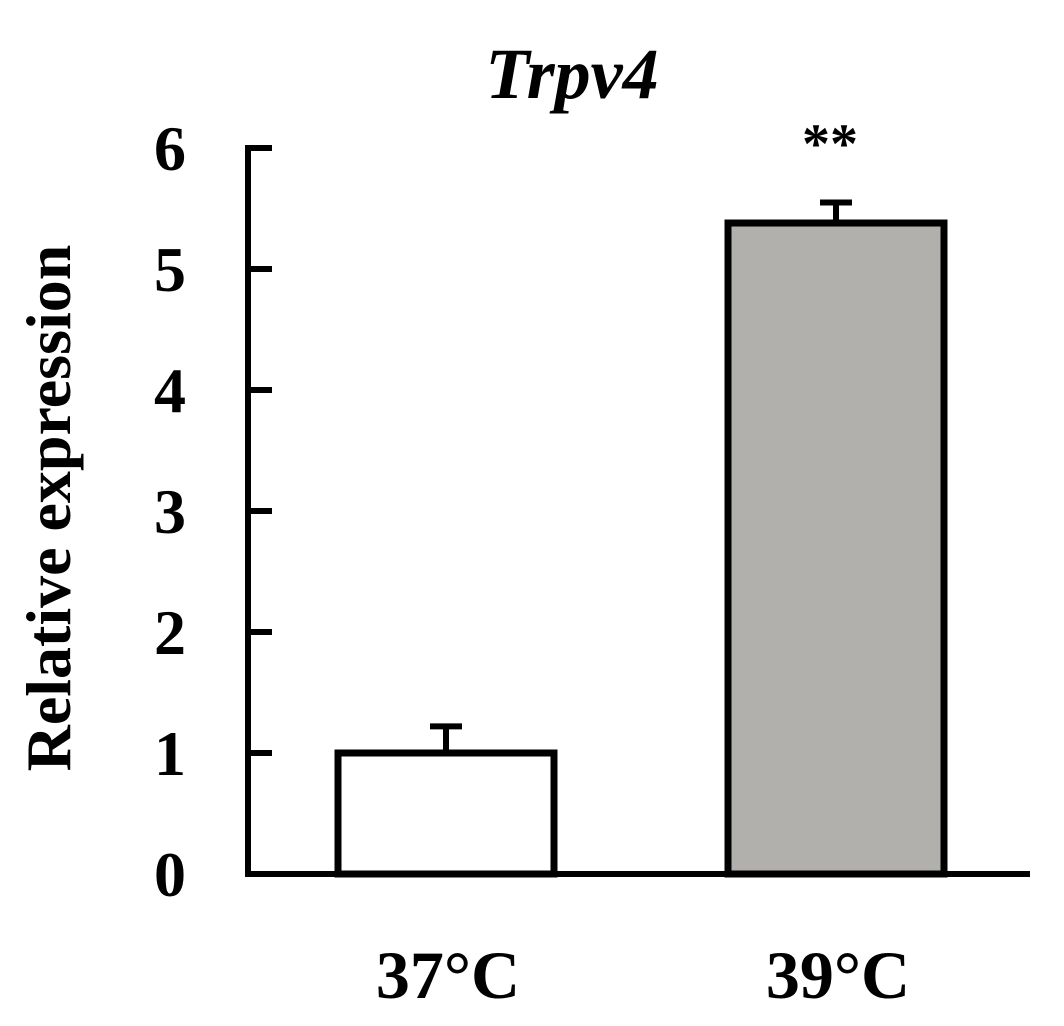 This screenshot has width=1064, height=1026. What do you see at coordinates (170, 632) in the screenshot?
I see `y-tick-label: 2` at bounding box center [170, 632].